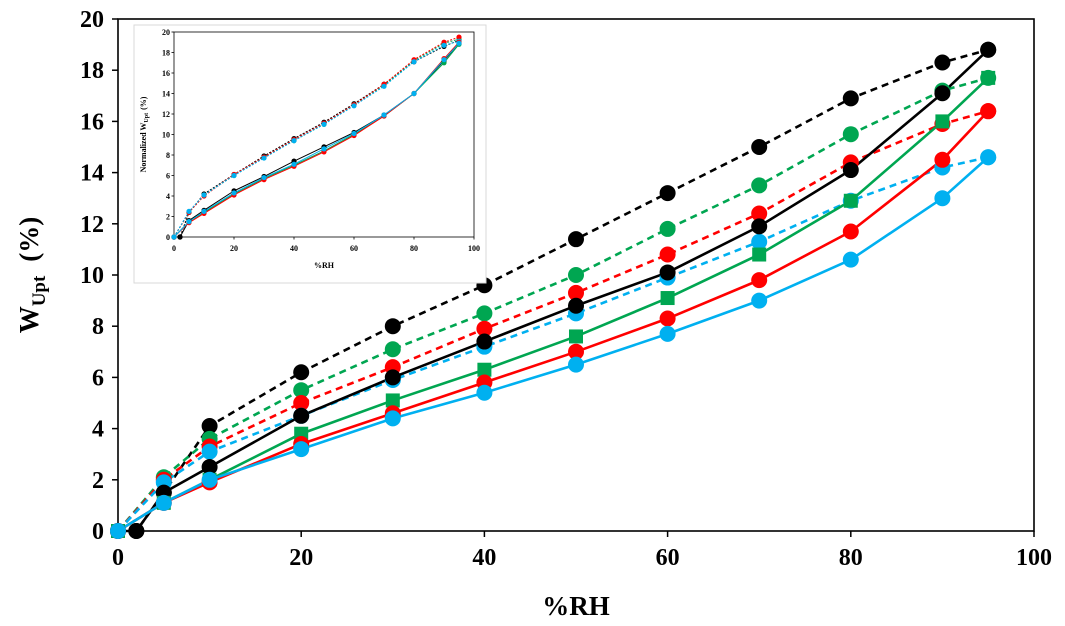 The width and height of the screenshot is (1065, 626). What do you see at coordinates (166, 114) in the screenshot?
I see `inset-y-tick-label: 12` at bounding box center [166, 114].